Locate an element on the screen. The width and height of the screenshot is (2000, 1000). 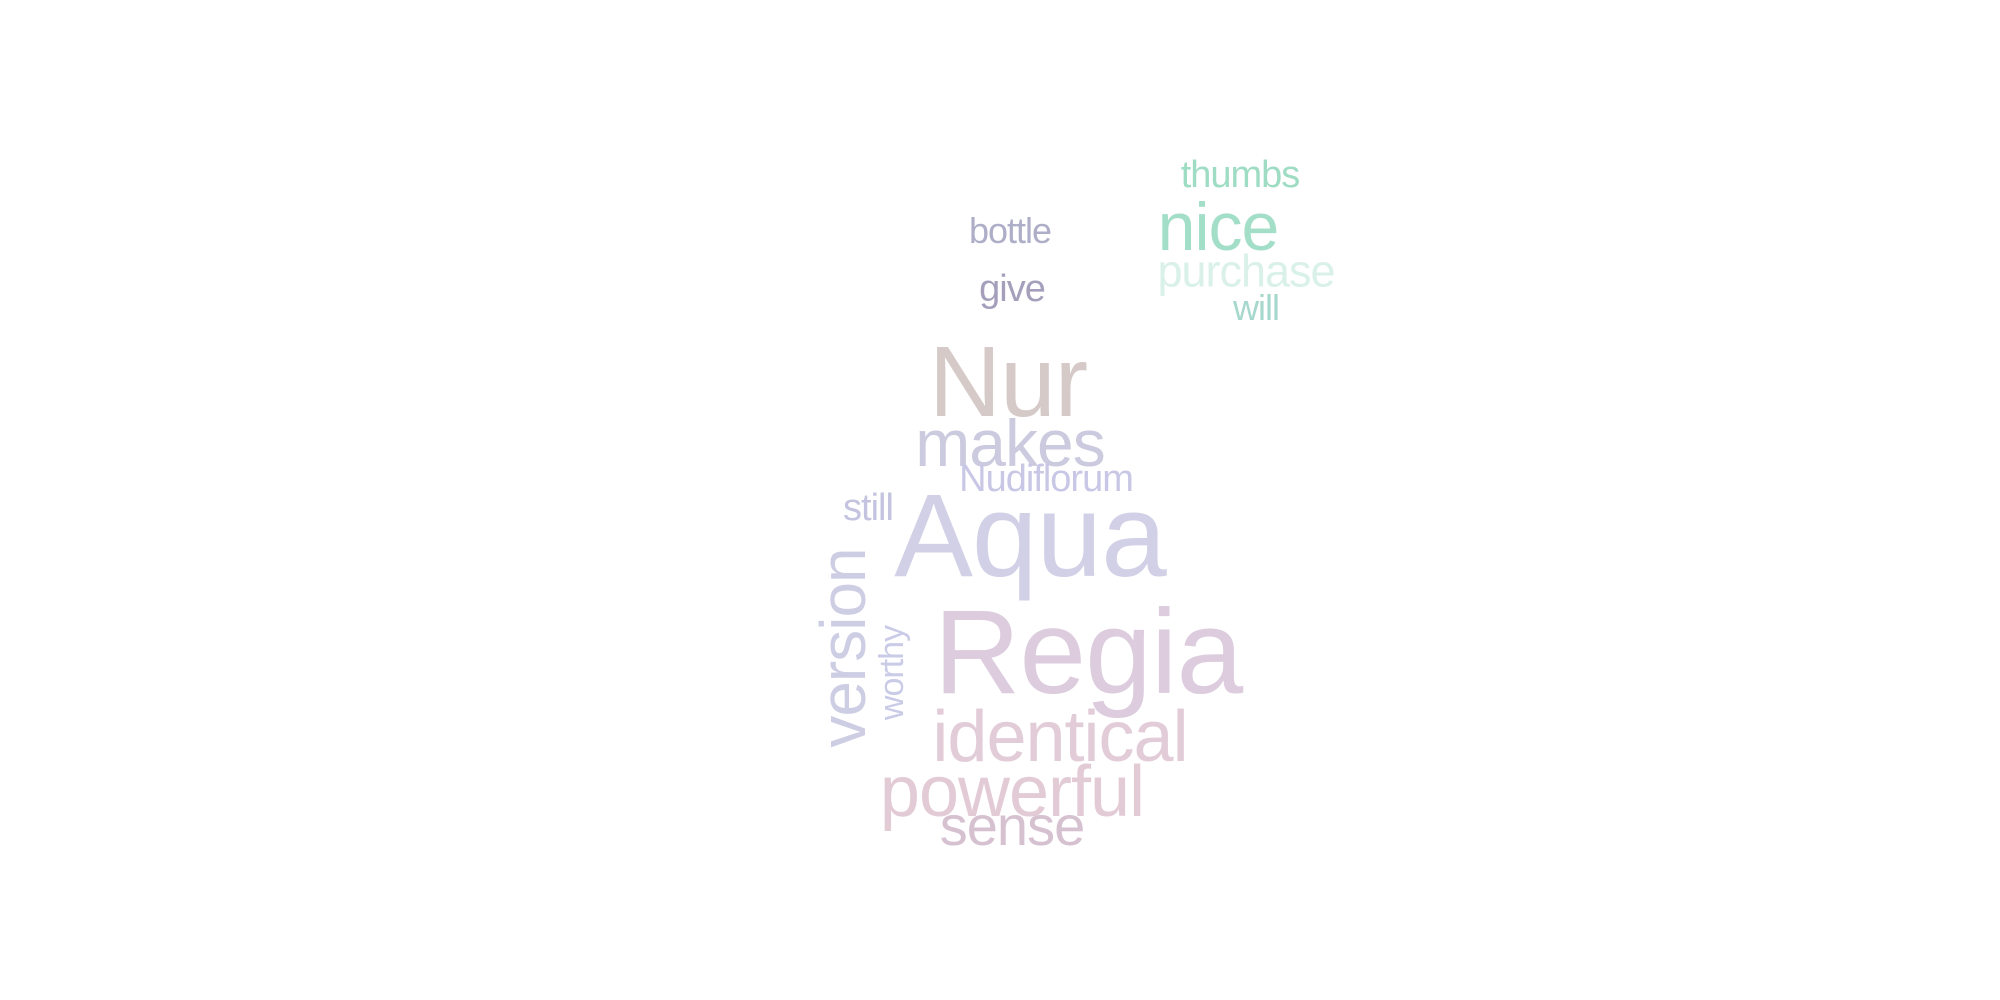
word-makes: makes is located at coordinates (1010, 443).